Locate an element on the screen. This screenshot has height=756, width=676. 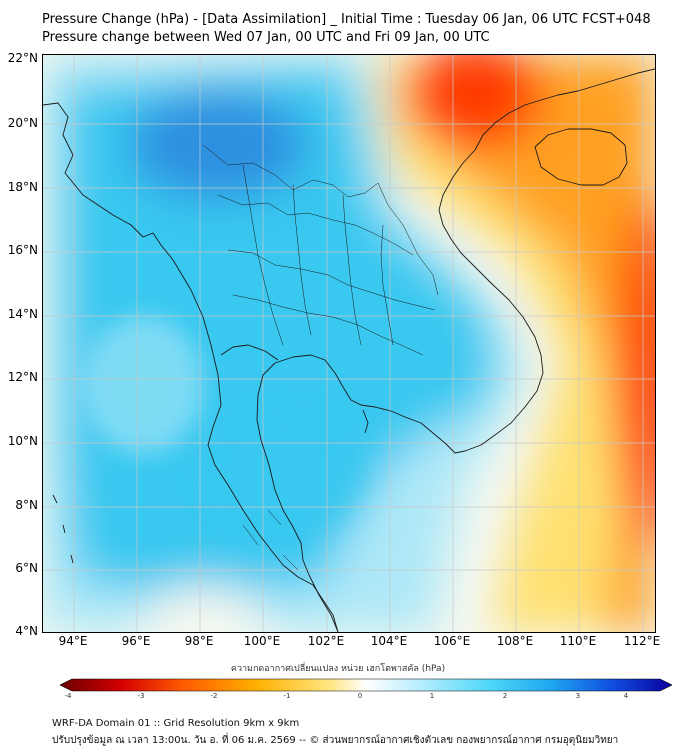
lat-label: 14°N is located at coordinates (22, 314).